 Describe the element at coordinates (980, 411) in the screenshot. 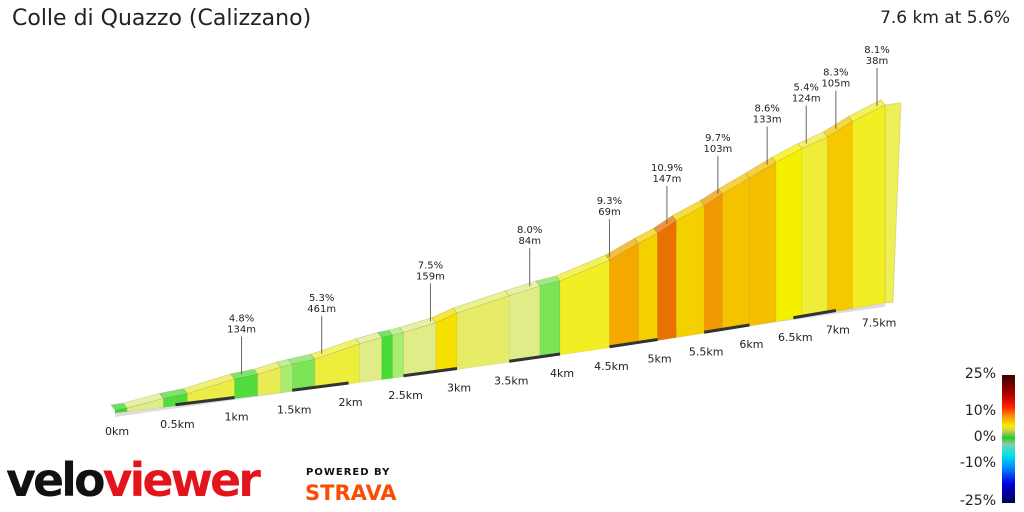

I see `legend-label-10: 10%` at that location.